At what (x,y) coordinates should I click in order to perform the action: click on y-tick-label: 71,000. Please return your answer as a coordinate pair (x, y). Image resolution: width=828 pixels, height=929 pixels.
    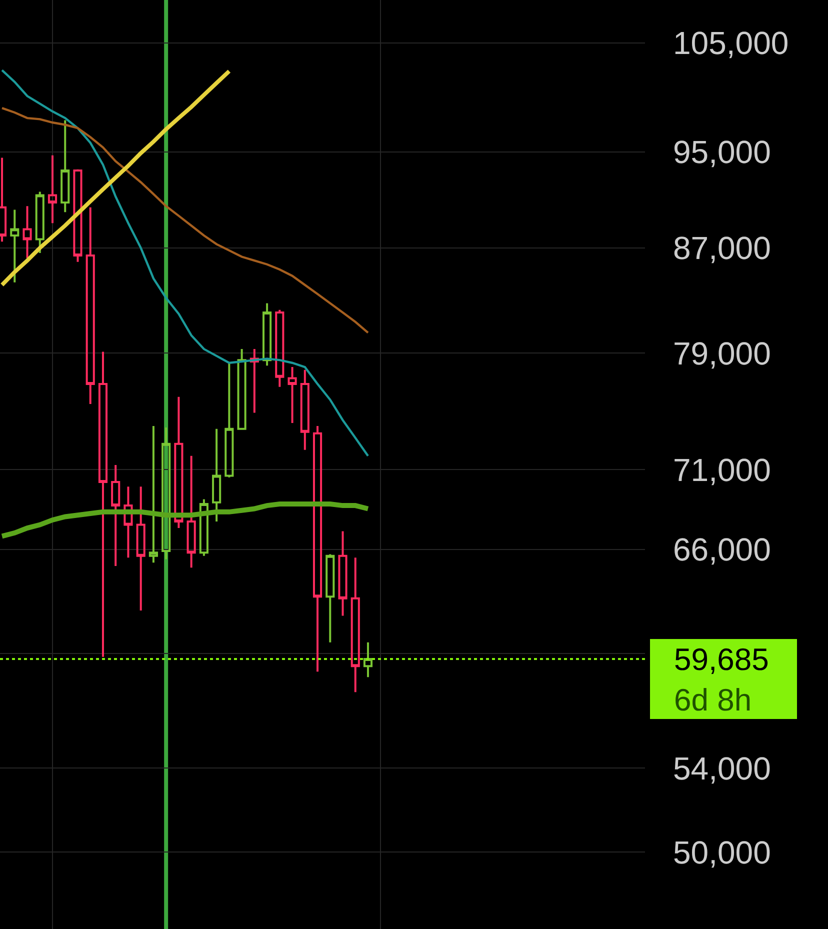
    Looking at the image, I should click on (722, 470).